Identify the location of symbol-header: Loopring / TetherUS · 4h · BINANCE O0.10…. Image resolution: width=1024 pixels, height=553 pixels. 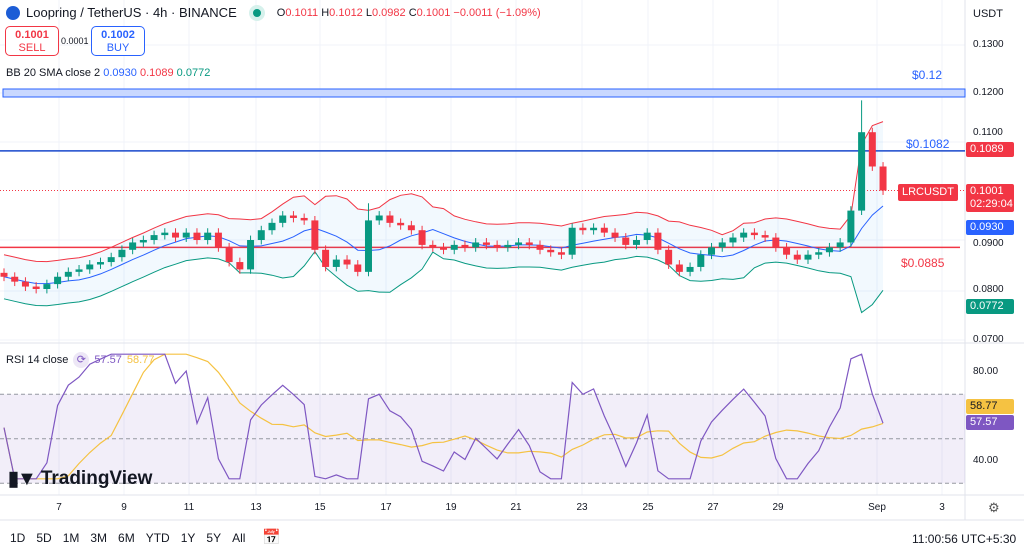
(273, 12).